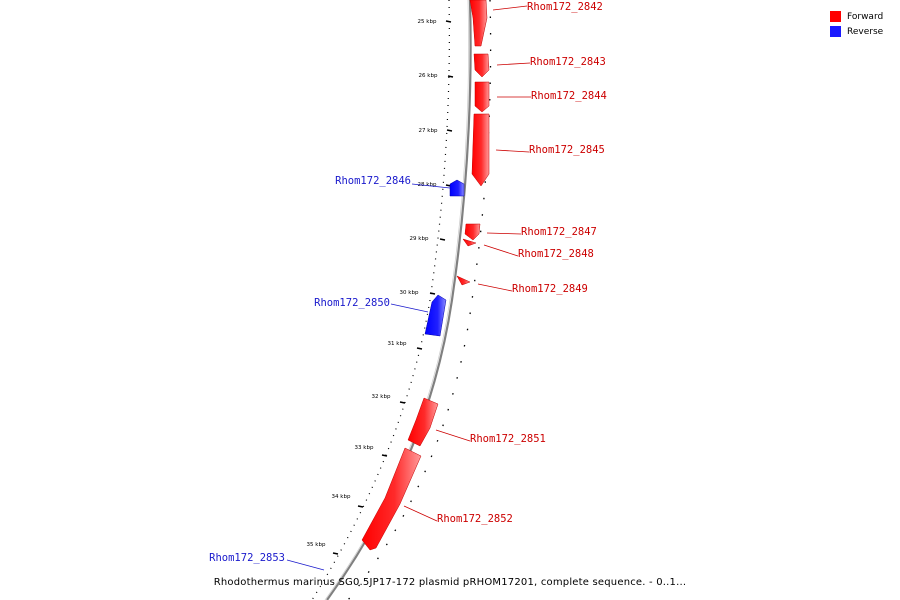 The image size is (900, 600). What do you see at coordinates (508, 439) in the screenshot?
I see `gene-label: Rhom172_2851` at bounding box center [508, 439].